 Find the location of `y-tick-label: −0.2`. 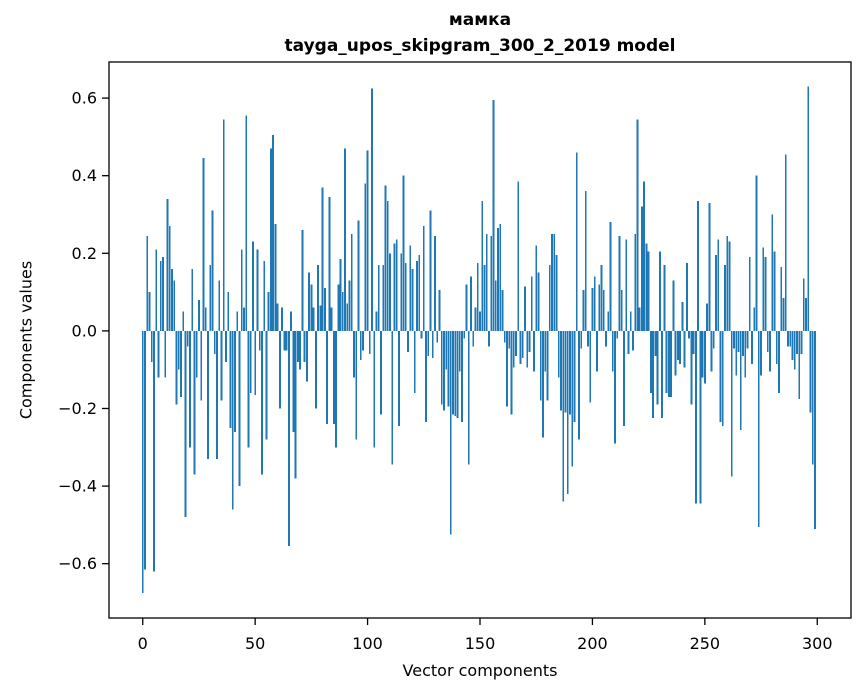

y-tick-label: −0.2 is located at coordinates (77, 408).